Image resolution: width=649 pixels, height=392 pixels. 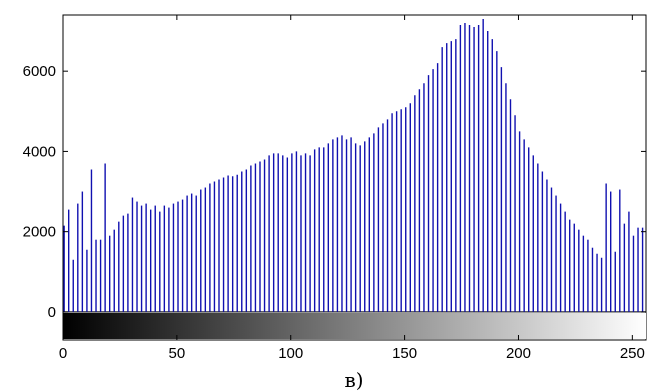 I want to click on y-tick-label: 0, so click(x=52, y=312).